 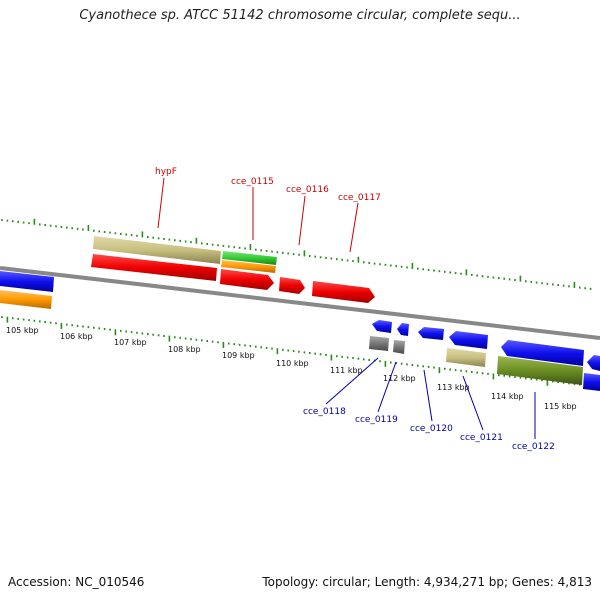 What do you see at coordinates (359, 198) in the screenshot?
I see `gene-label-cce-0117: cce_0117` at bounding box center [359, 198].